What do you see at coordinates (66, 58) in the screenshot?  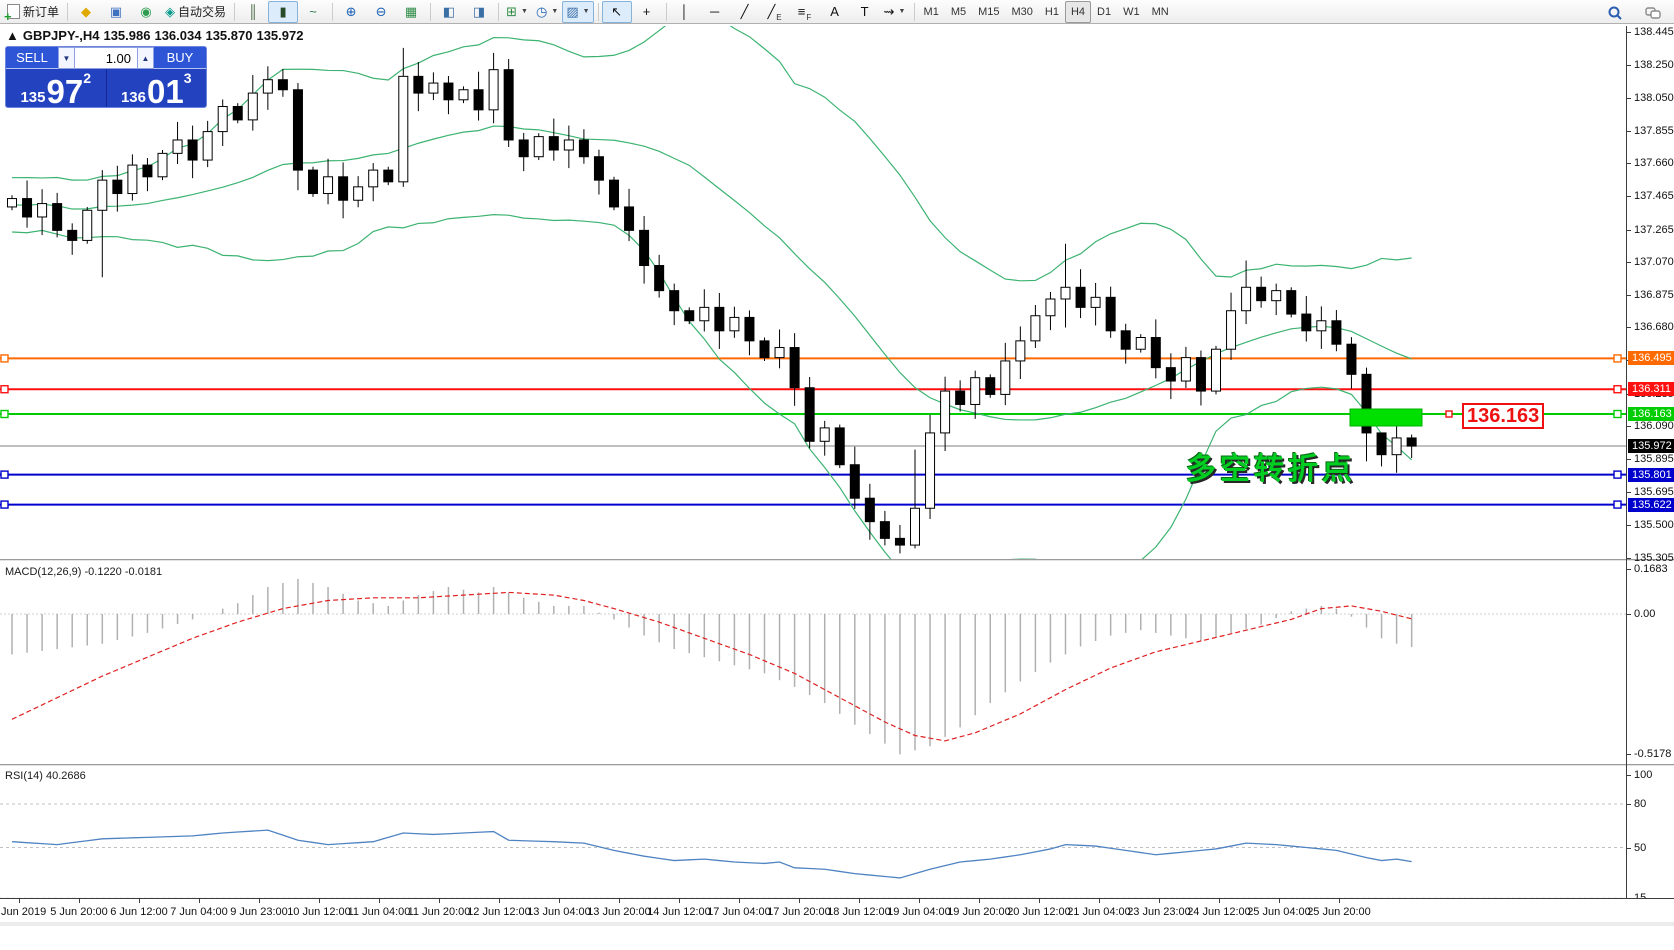 I see `volume-decrease-button: ▼` at bounding box center [66, 58].